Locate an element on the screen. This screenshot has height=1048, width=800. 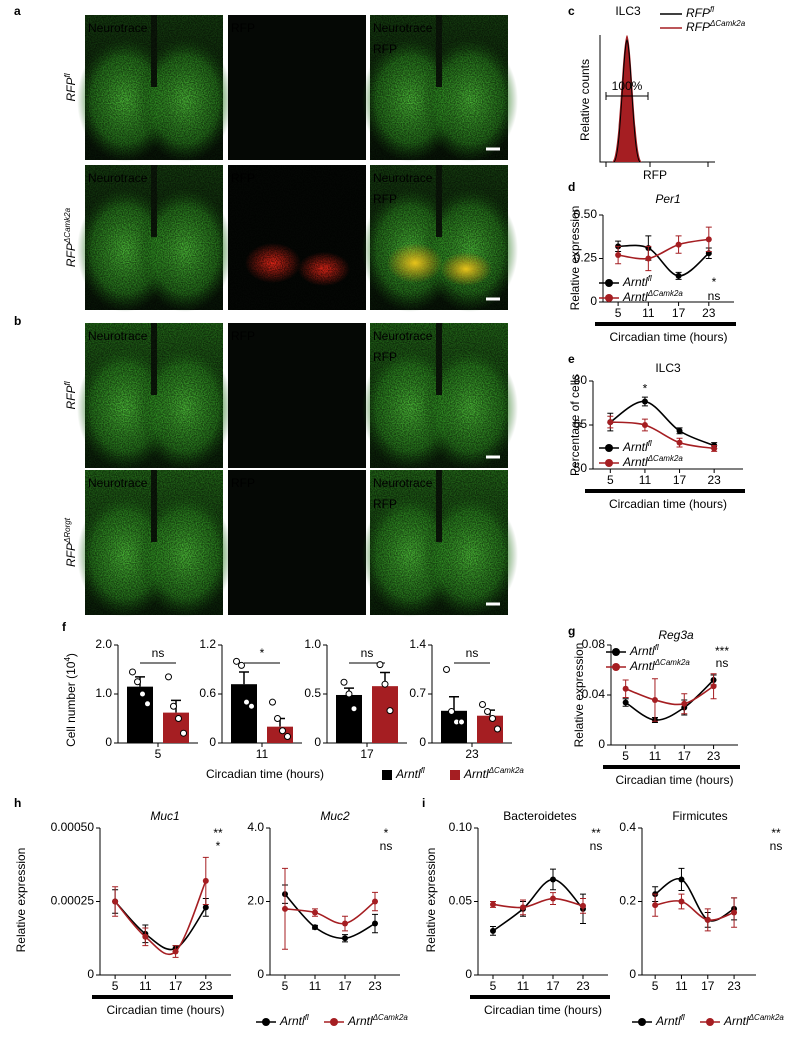
panel-letter: h is located at coordinates (17, 803).